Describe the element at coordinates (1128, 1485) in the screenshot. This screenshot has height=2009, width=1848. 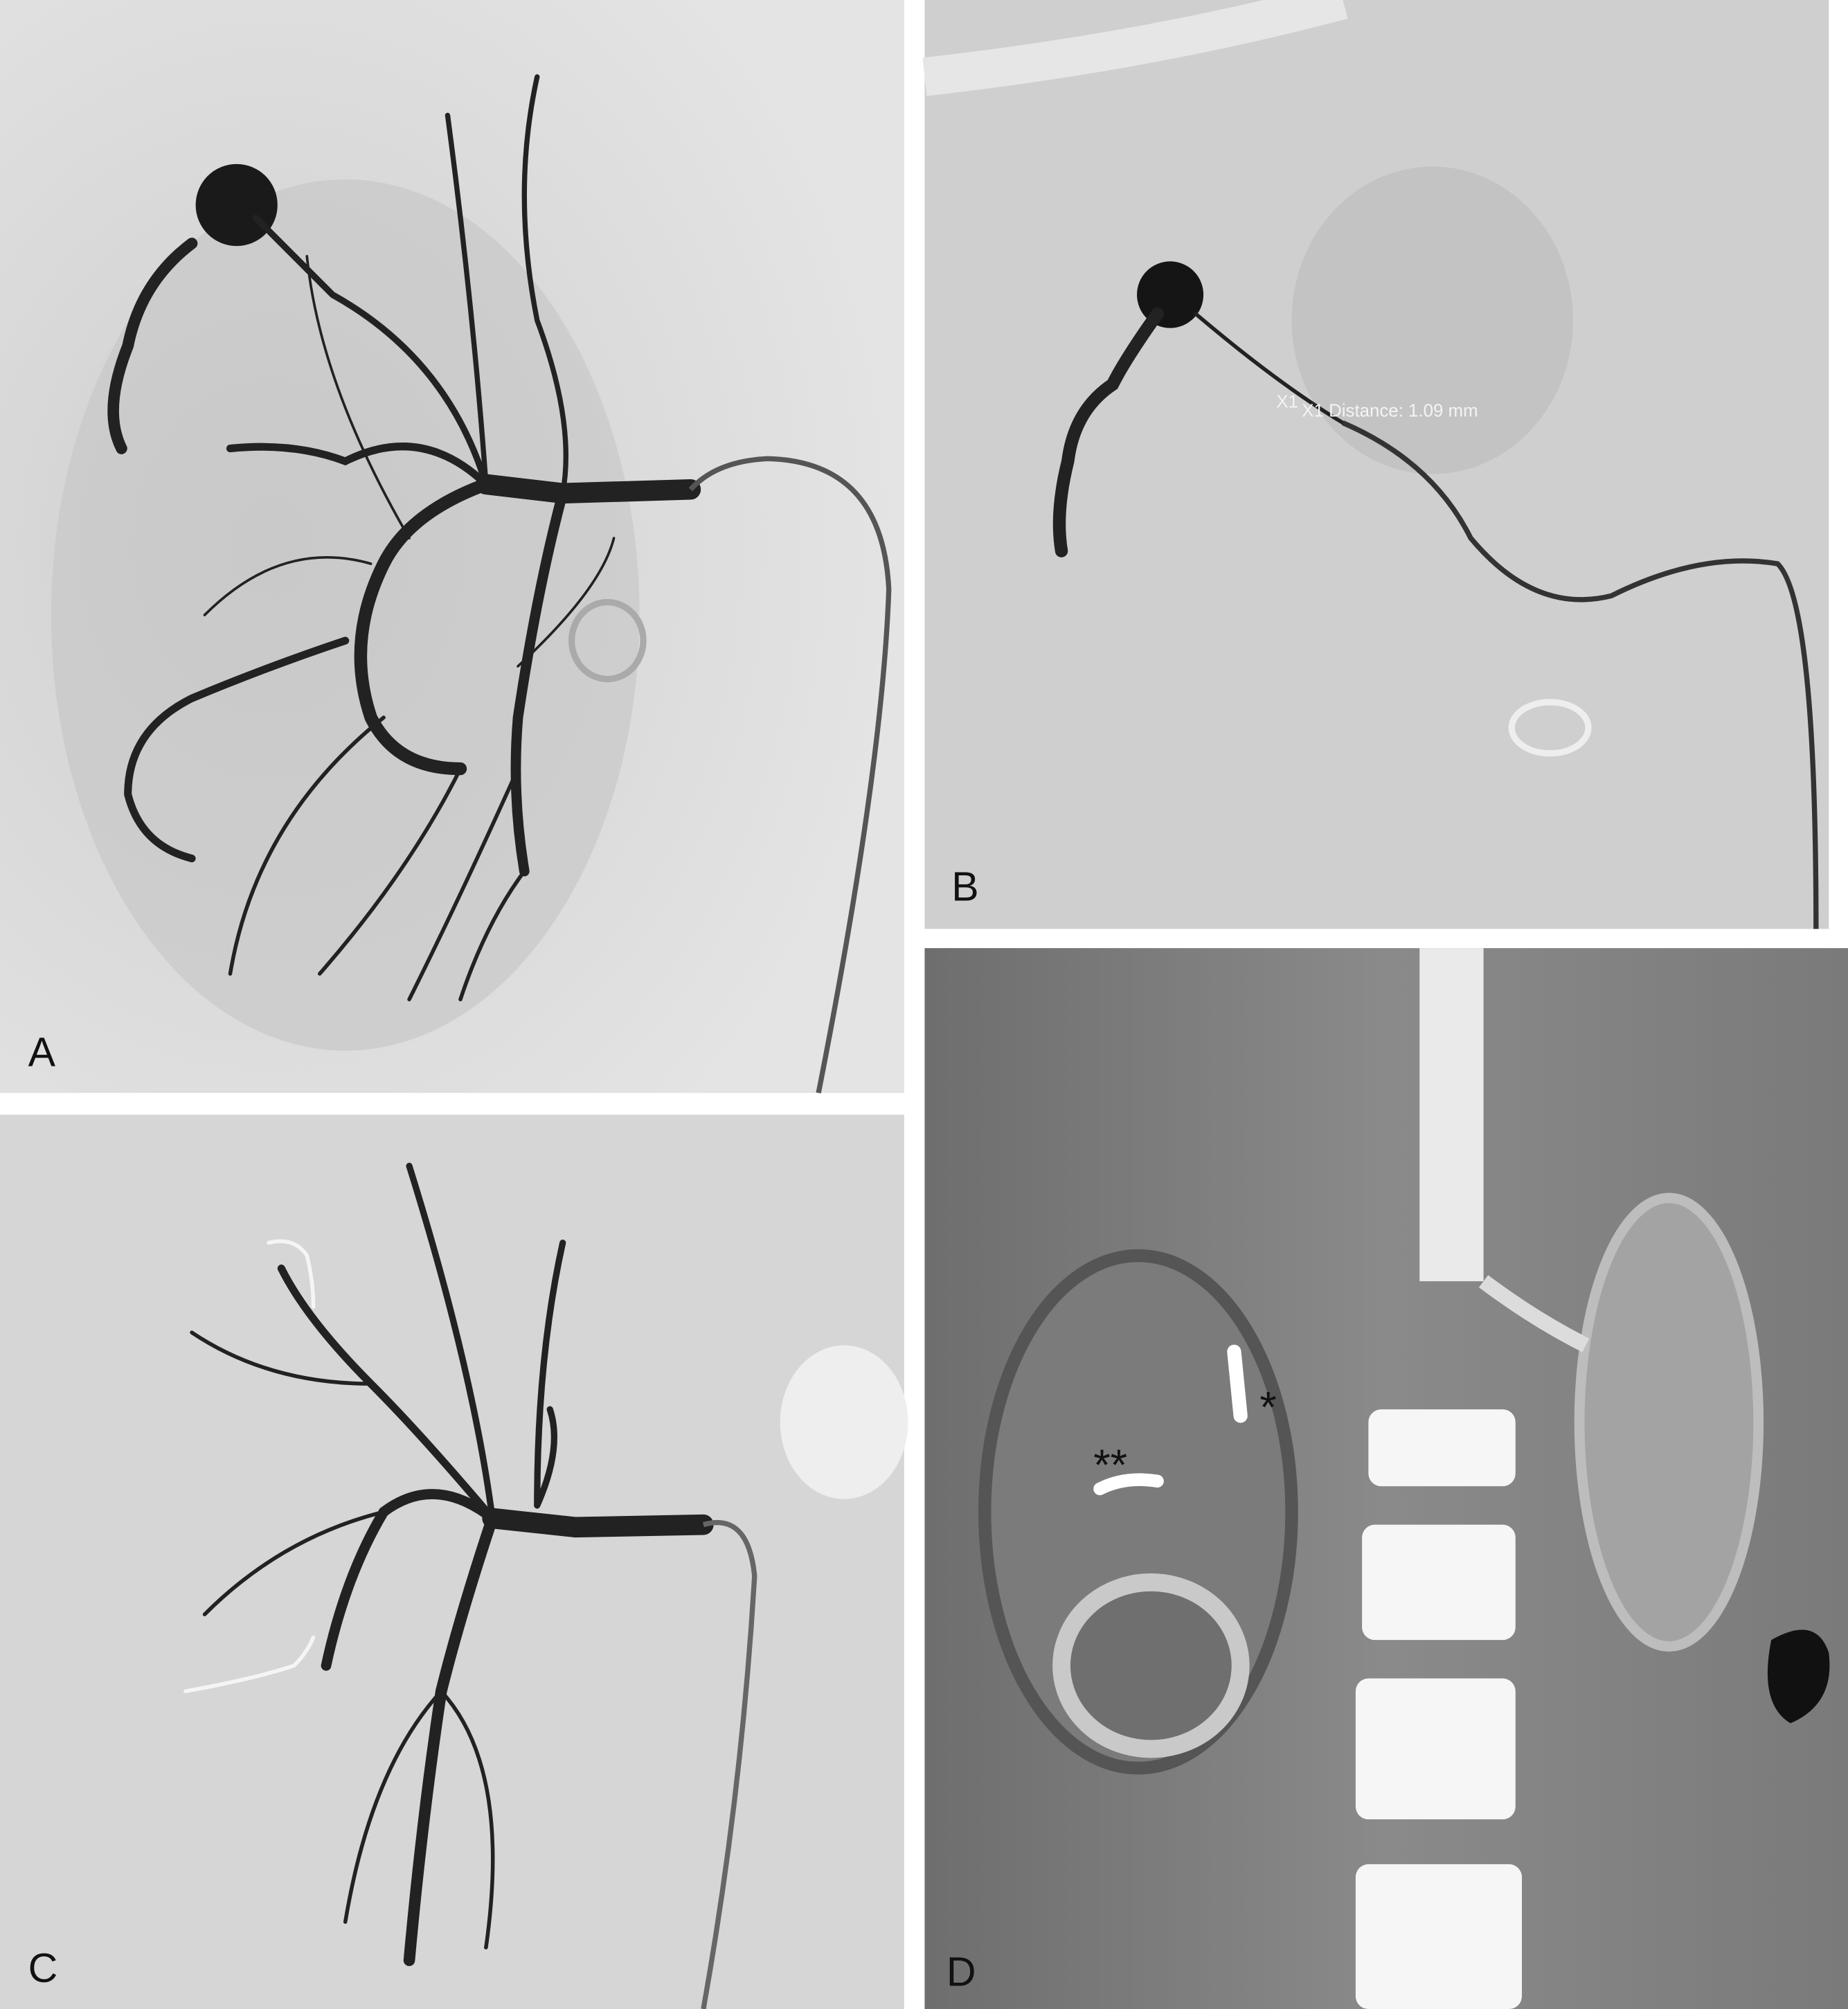
I see `glue-cast` at that location.